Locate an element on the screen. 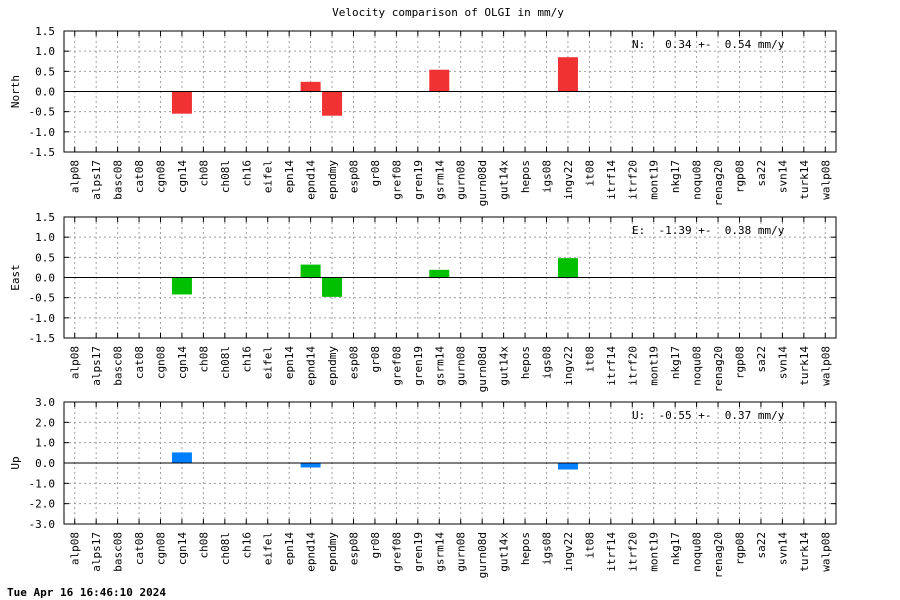  ytick-label: 1.0 is located at coordinates (45, 237).